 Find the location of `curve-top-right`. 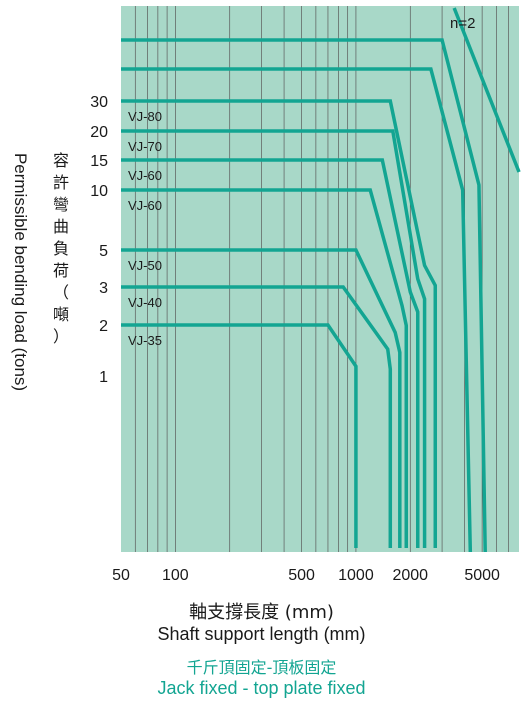

curve-top-right is located at coordinates (486, 90).